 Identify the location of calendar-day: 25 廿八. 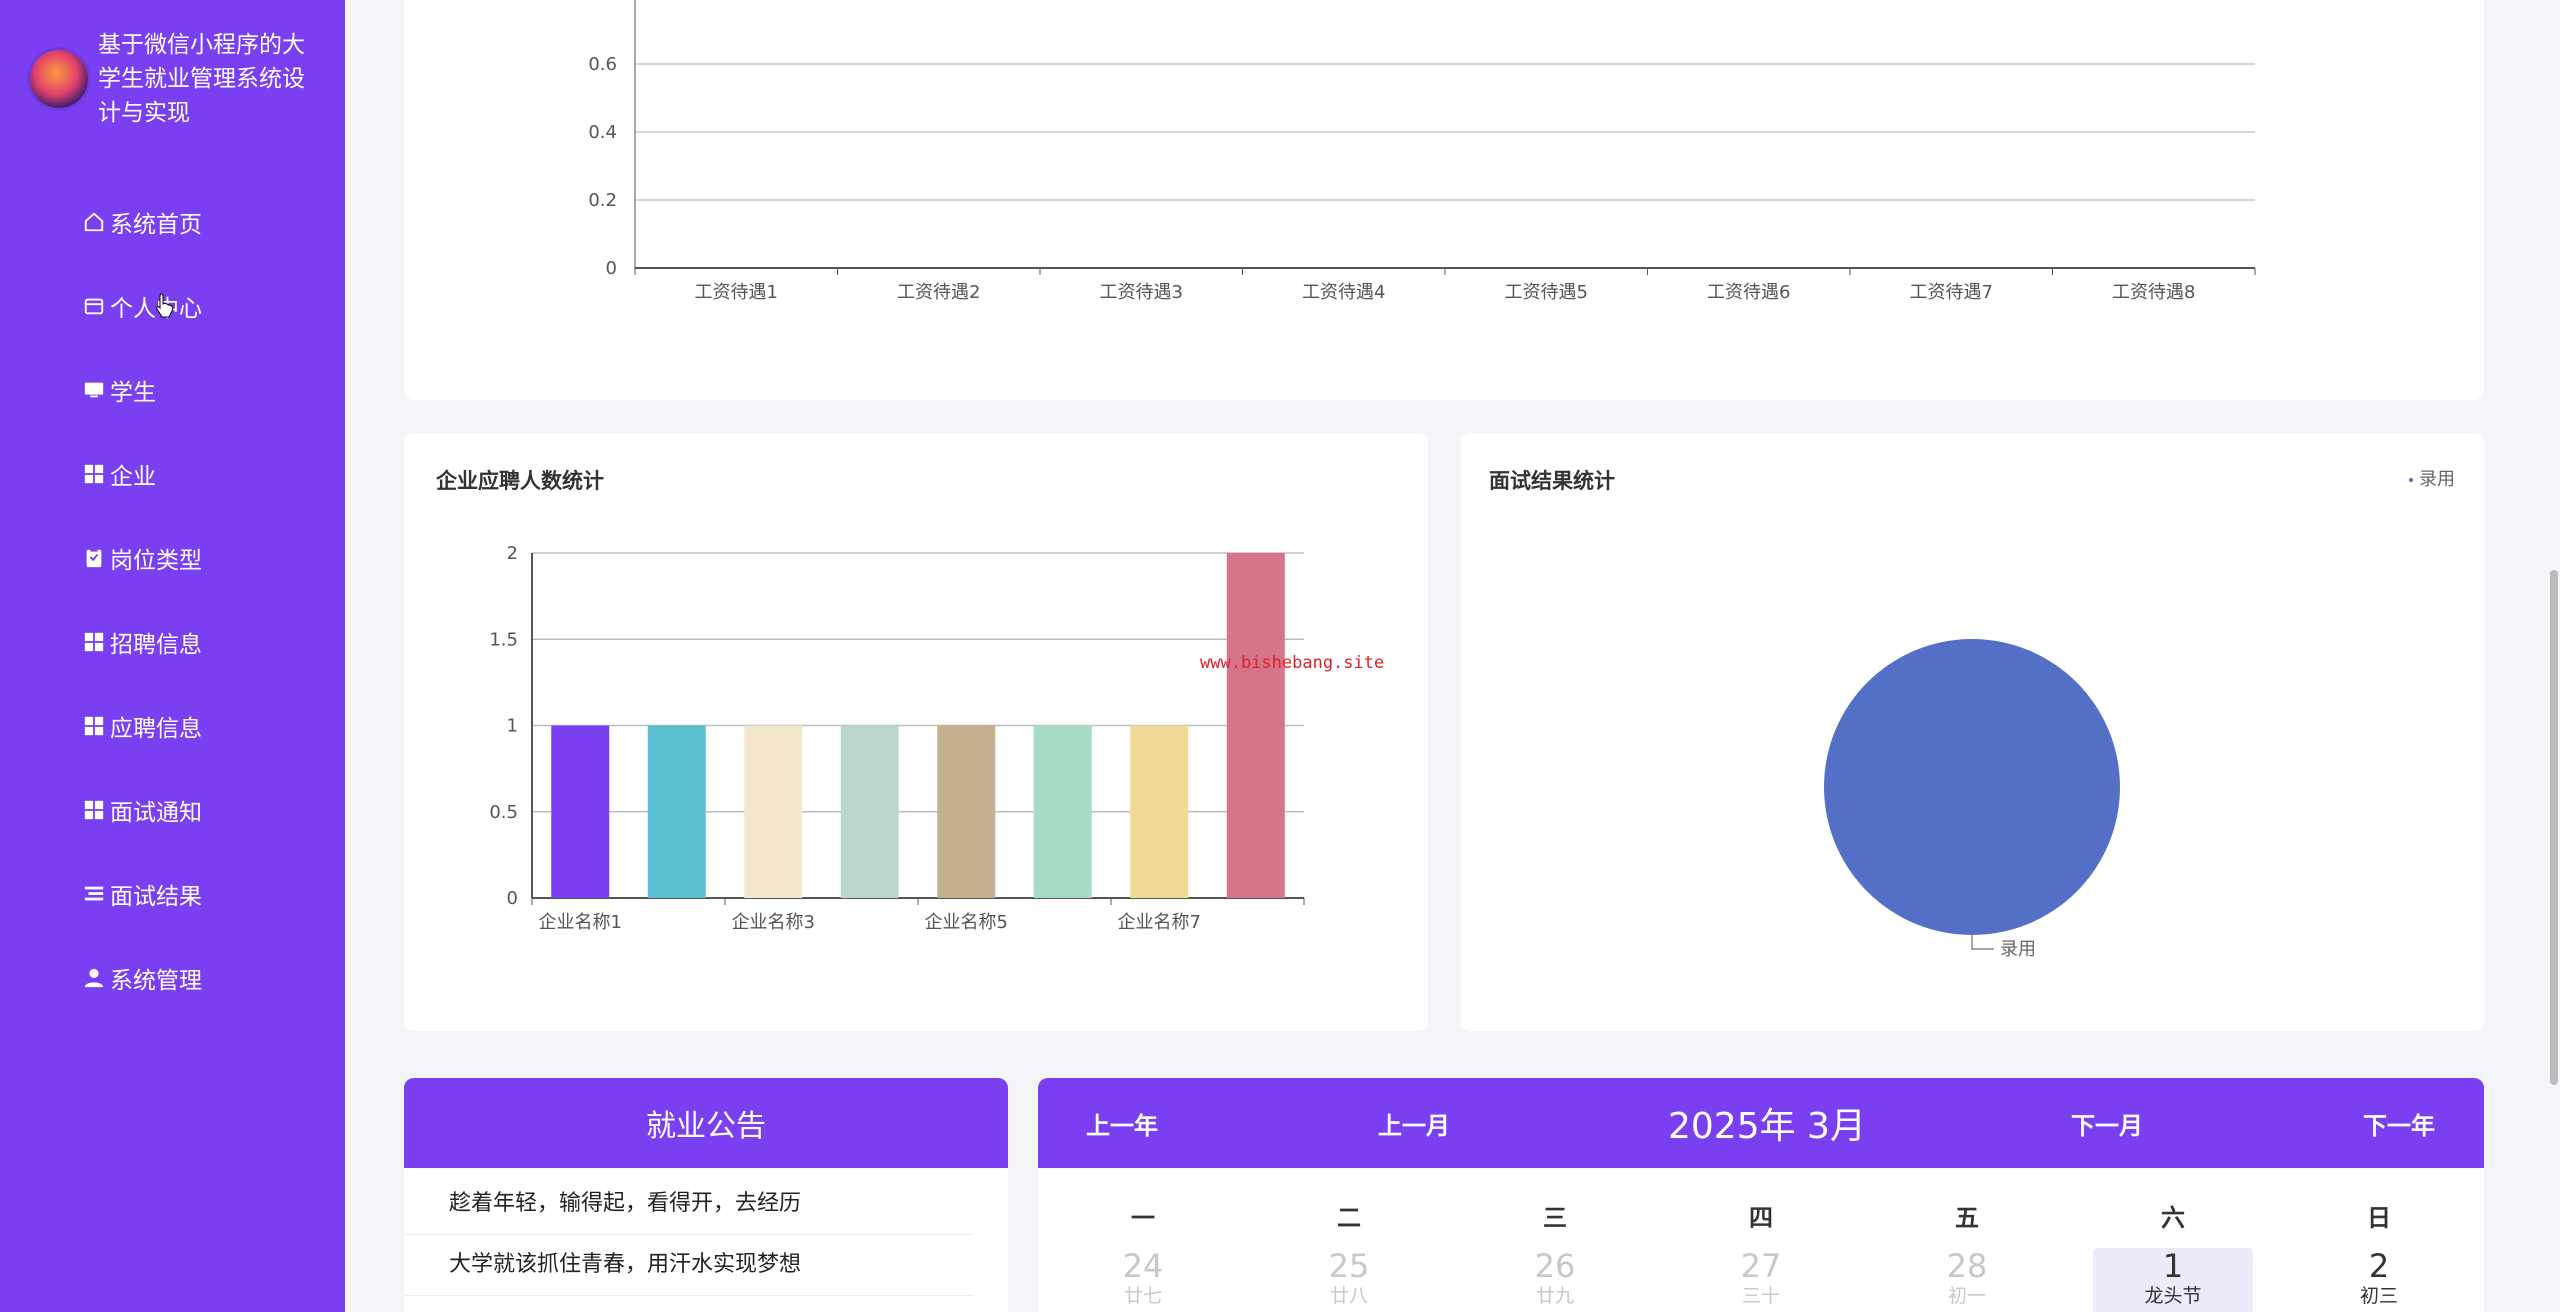
(1349, 1280).